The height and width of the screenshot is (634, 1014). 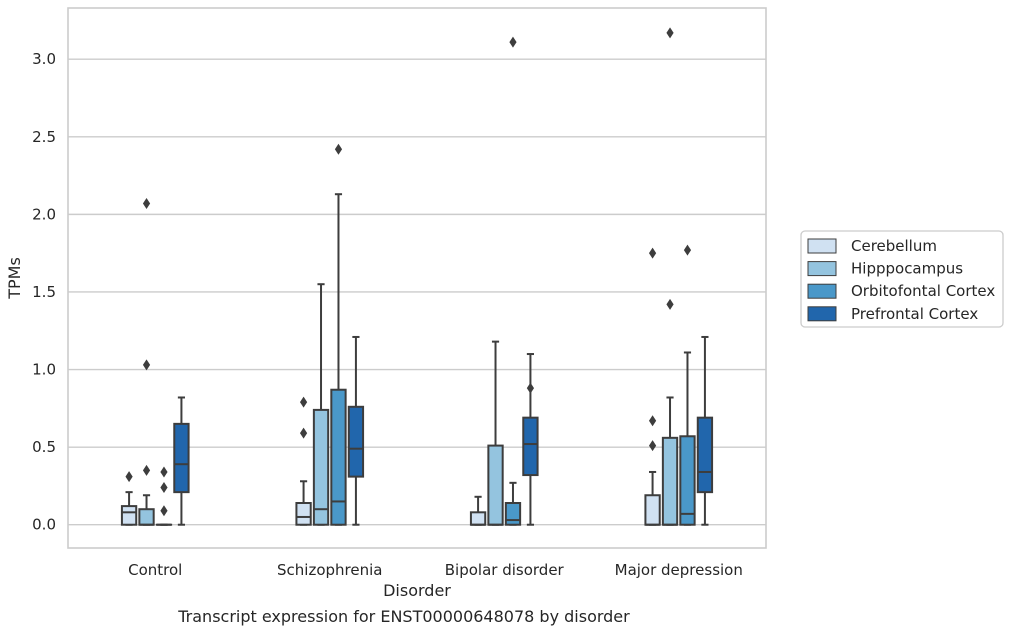 What do you see at coordinates (417, 590) in the screenshot?
I see `x-axis-title: Disorder` at bounding box center [417, 590].